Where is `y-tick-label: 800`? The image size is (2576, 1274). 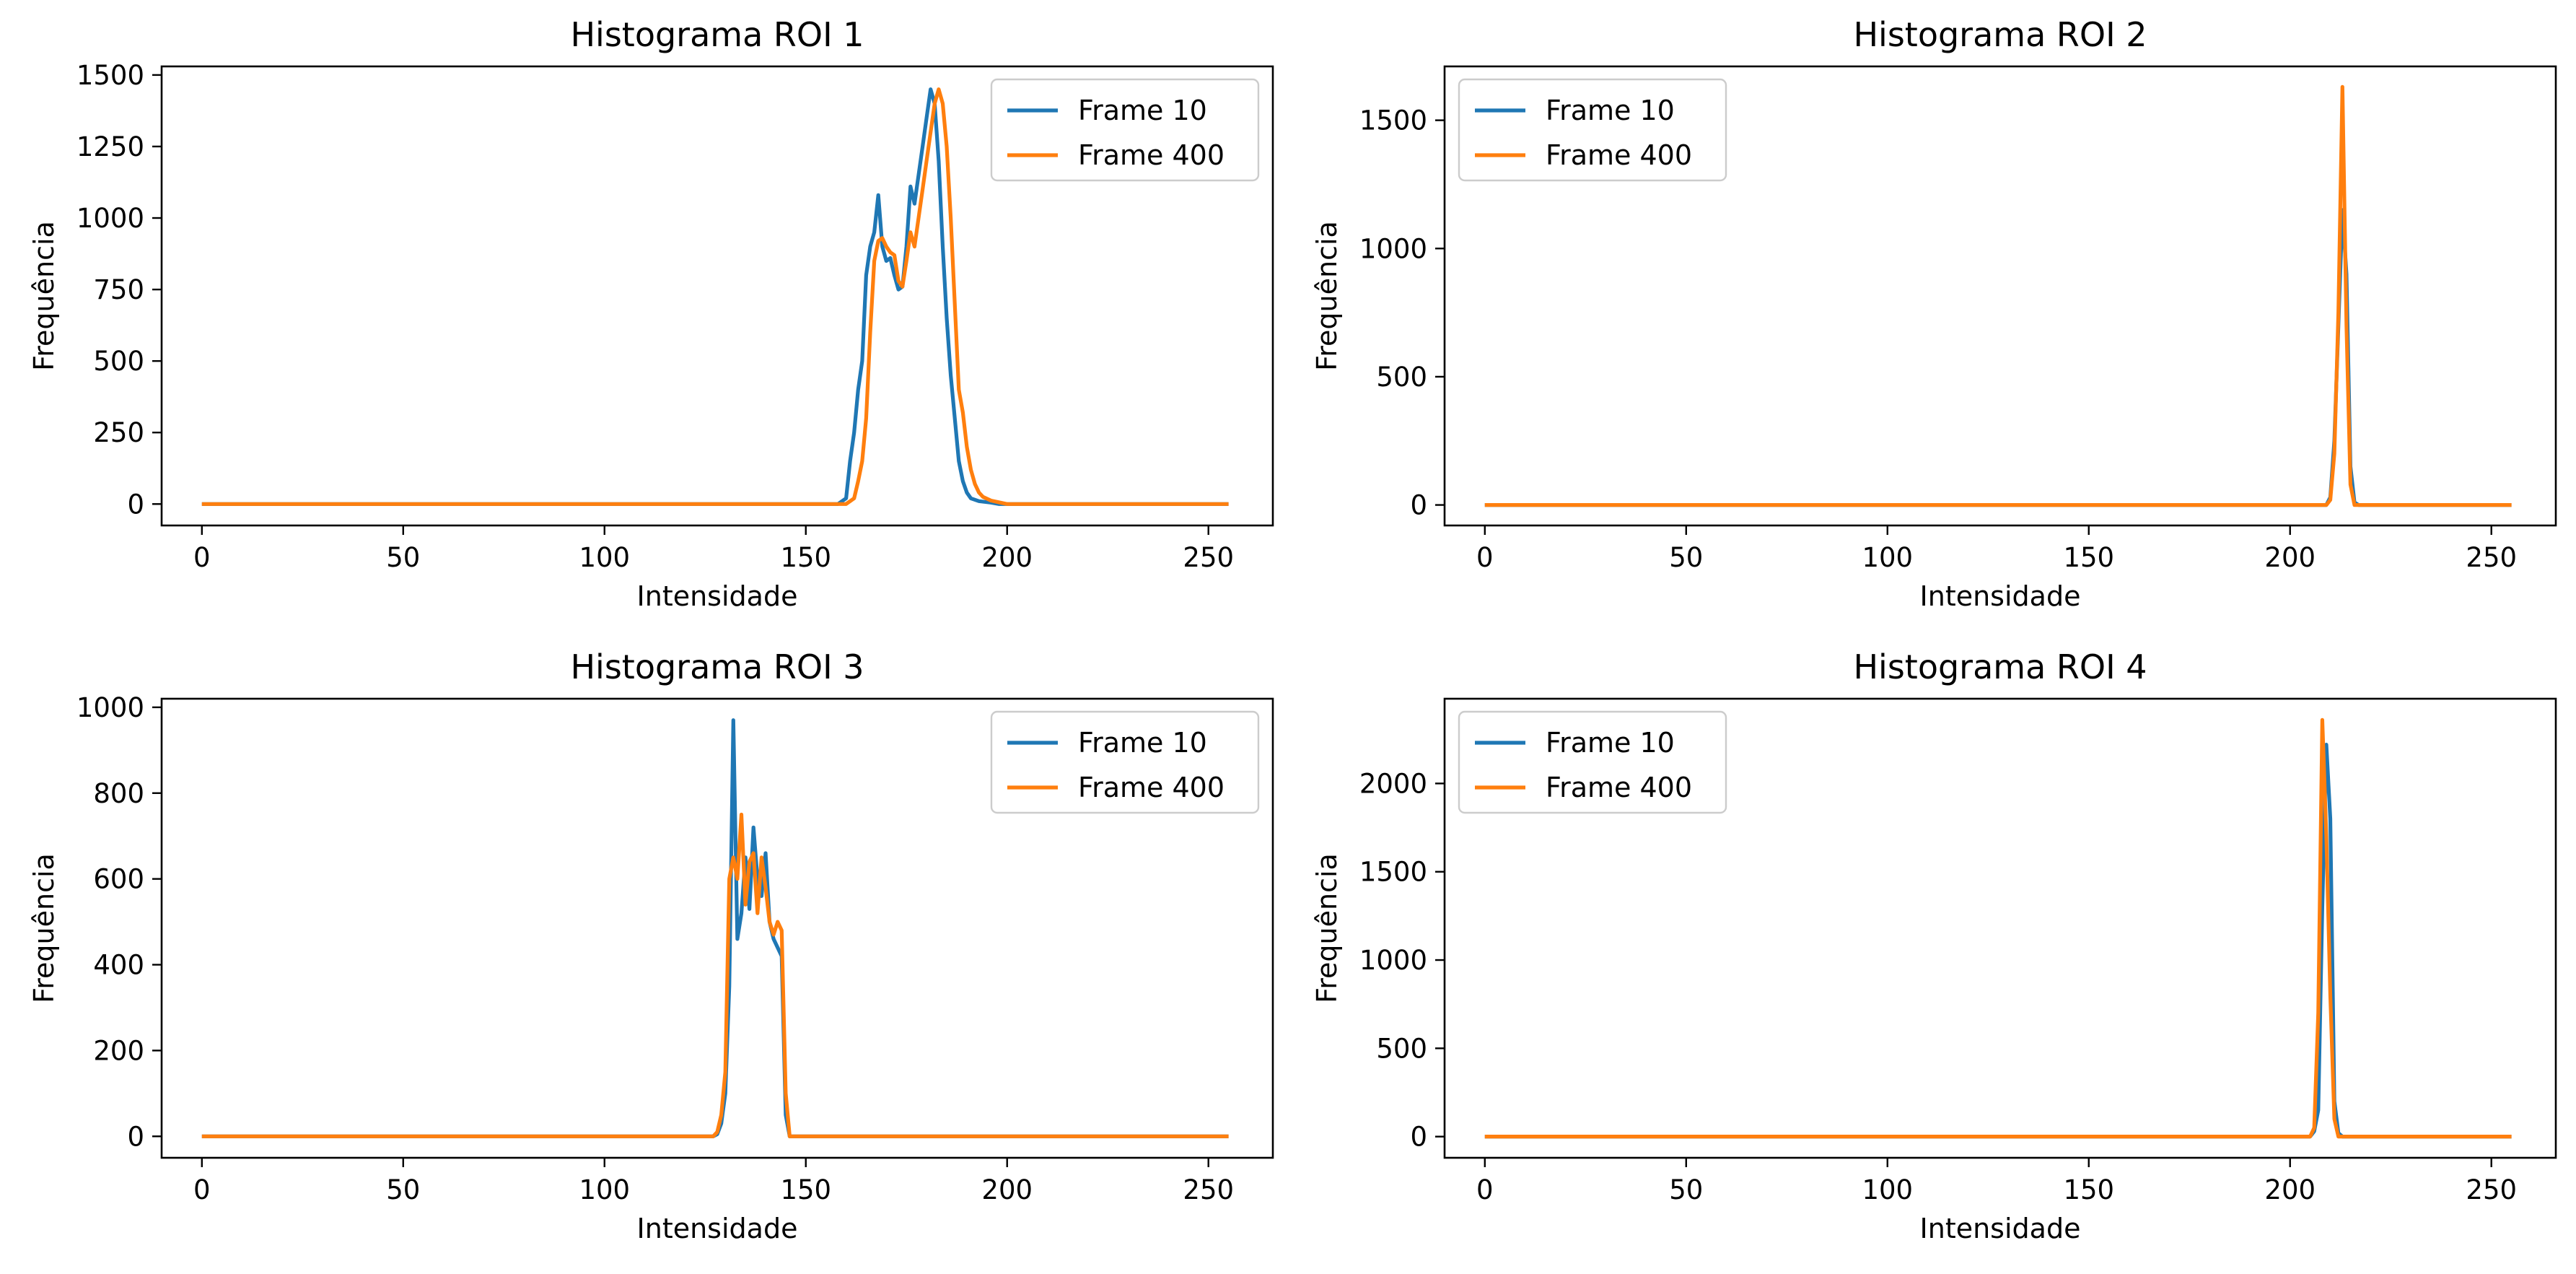 y-tick-label: 800 is located at coordinates (118, 793).